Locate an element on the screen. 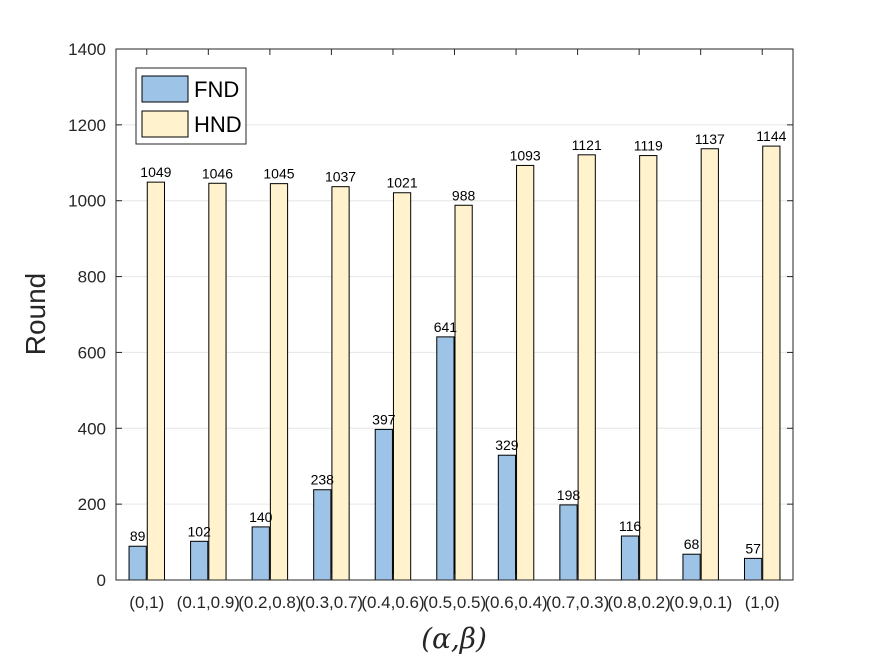  x-tick-label: (0.4,0.6) is located at coordinates (392, 602).